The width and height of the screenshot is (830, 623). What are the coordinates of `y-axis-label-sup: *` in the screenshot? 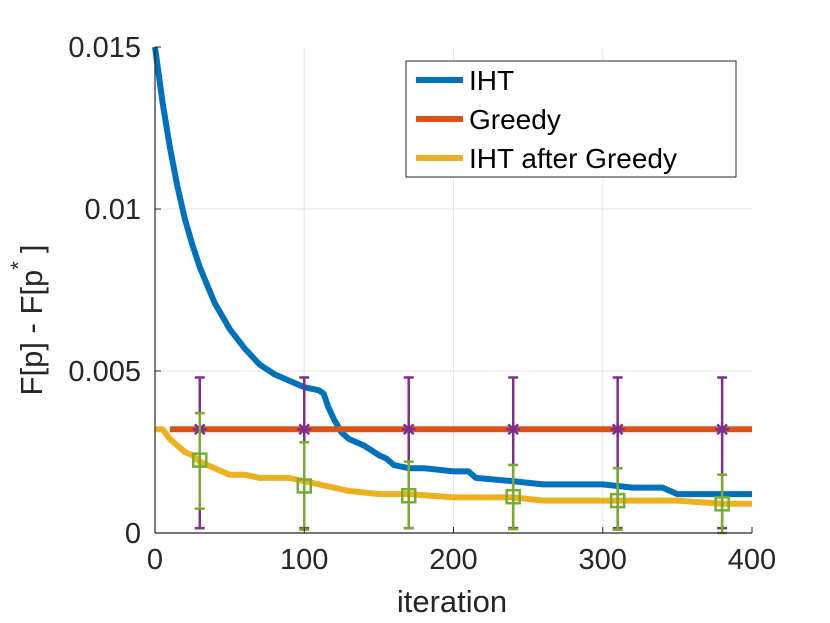 It's located at (18, 265).